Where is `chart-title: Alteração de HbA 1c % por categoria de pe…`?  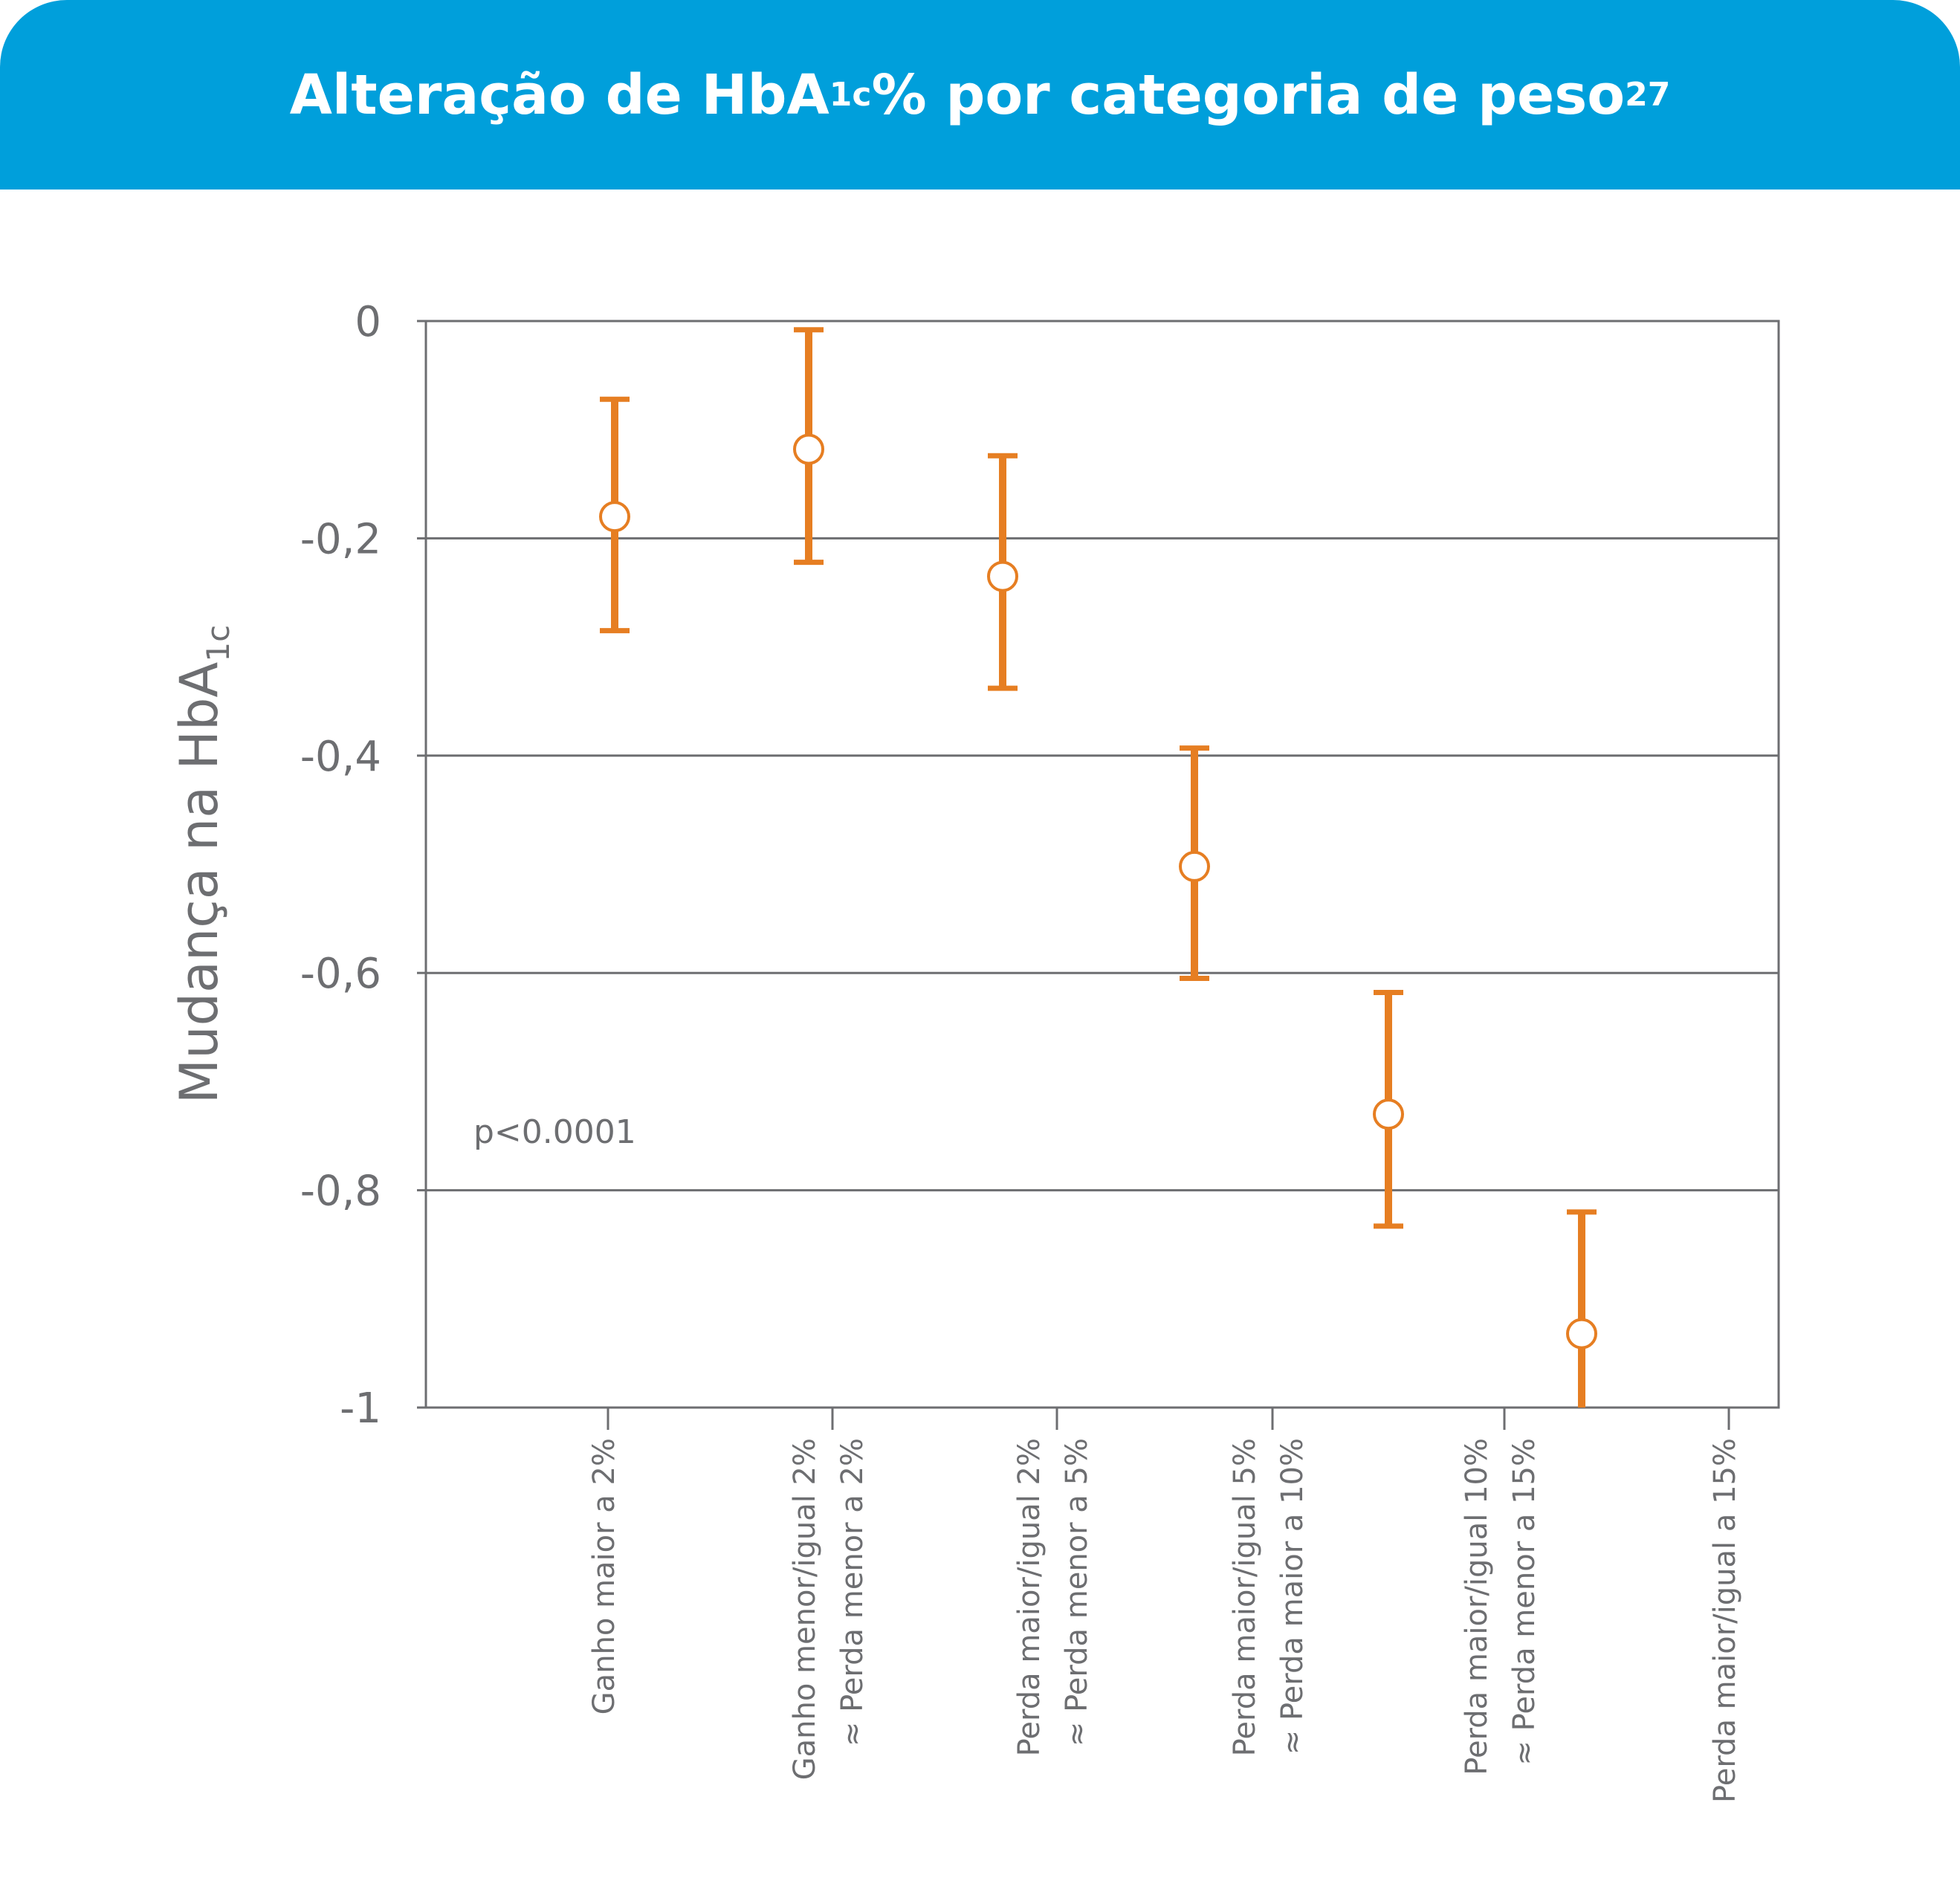 chart-title: Alteração de HbA 1c % por categoria de pe… is located at coordinates (980, 94).